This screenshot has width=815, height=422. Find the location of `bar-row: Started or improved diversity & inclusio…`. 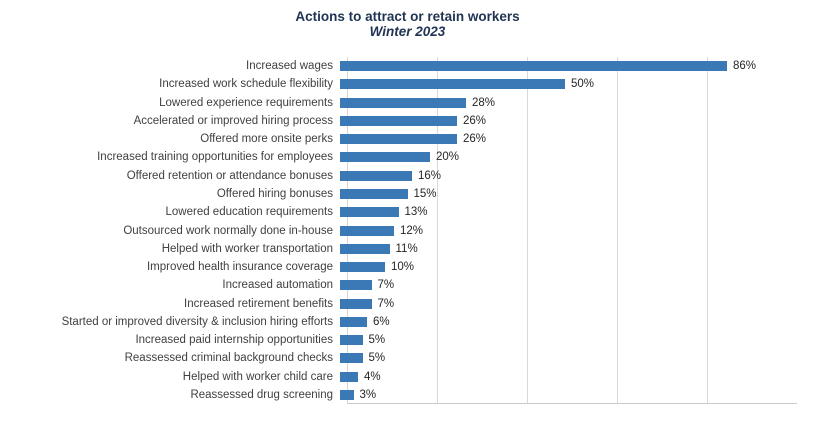

bar-row: Started or improved diversity & inclusio… is located at coordinates (402, 322).